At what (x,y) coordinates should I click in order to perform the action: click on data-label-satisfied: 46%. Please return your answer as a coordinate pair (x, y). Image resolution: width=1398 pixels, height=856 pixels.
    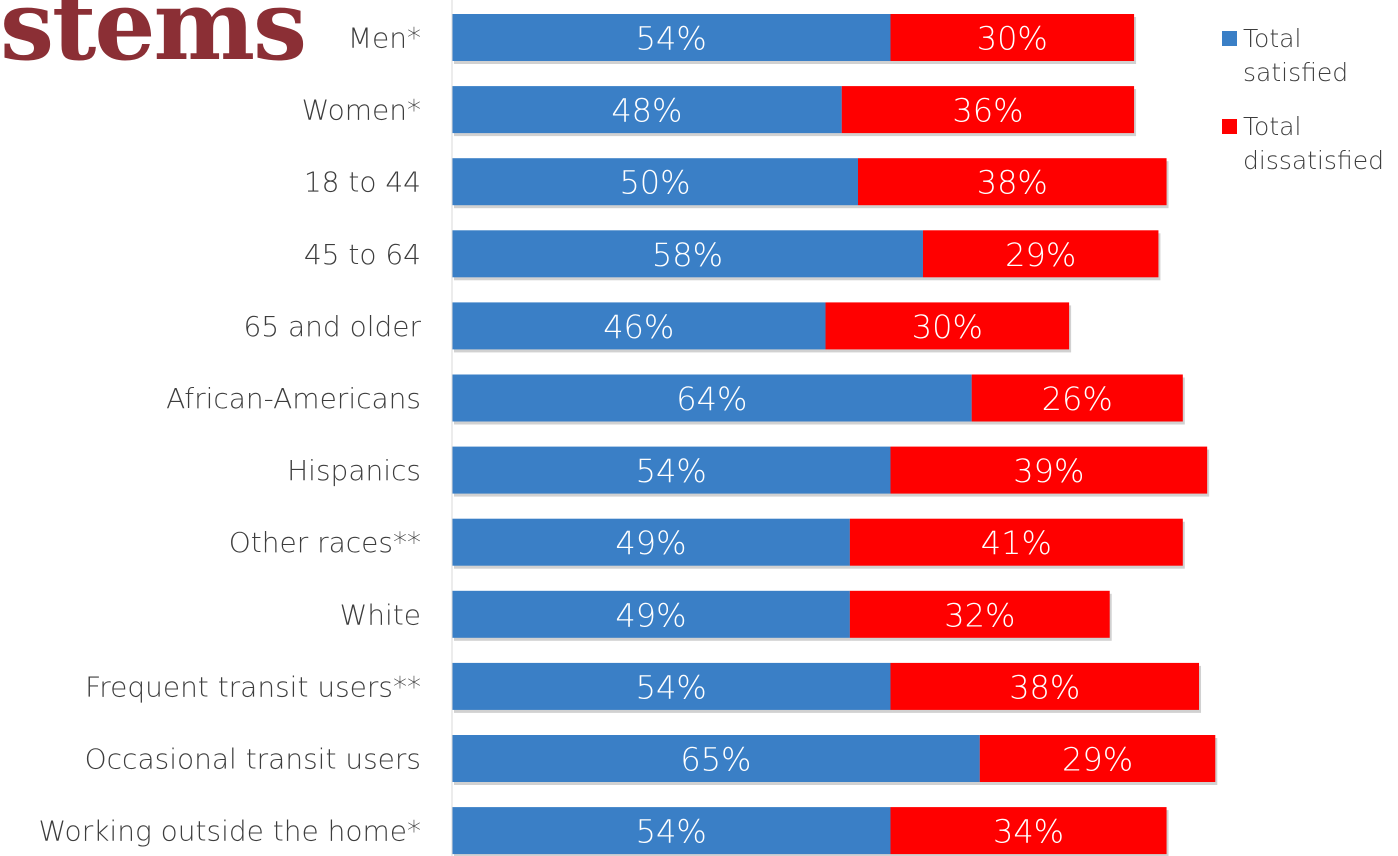
    Looking at the image, I should click on (638, 327).